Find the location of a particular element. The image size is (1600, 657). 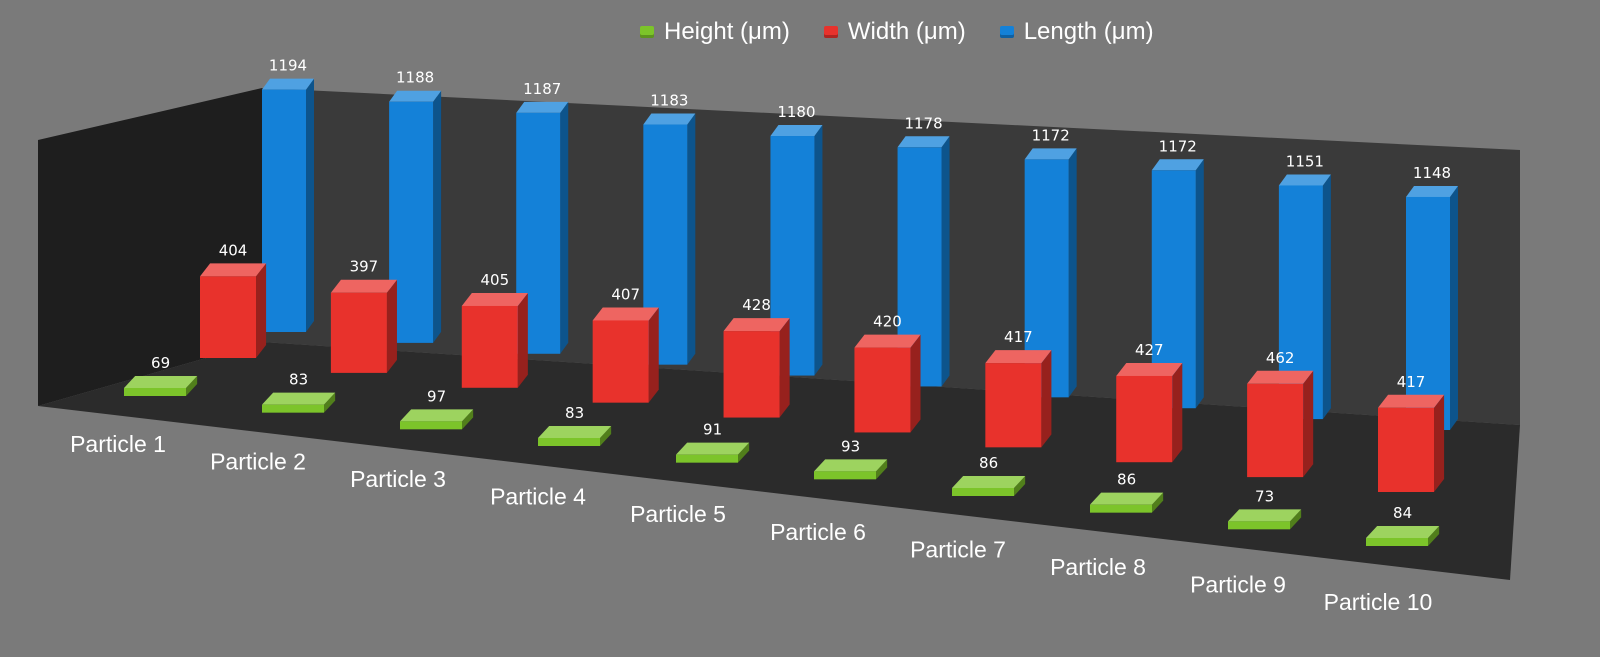

data-label-width-4: 407 is located at coordinates (625, 294).